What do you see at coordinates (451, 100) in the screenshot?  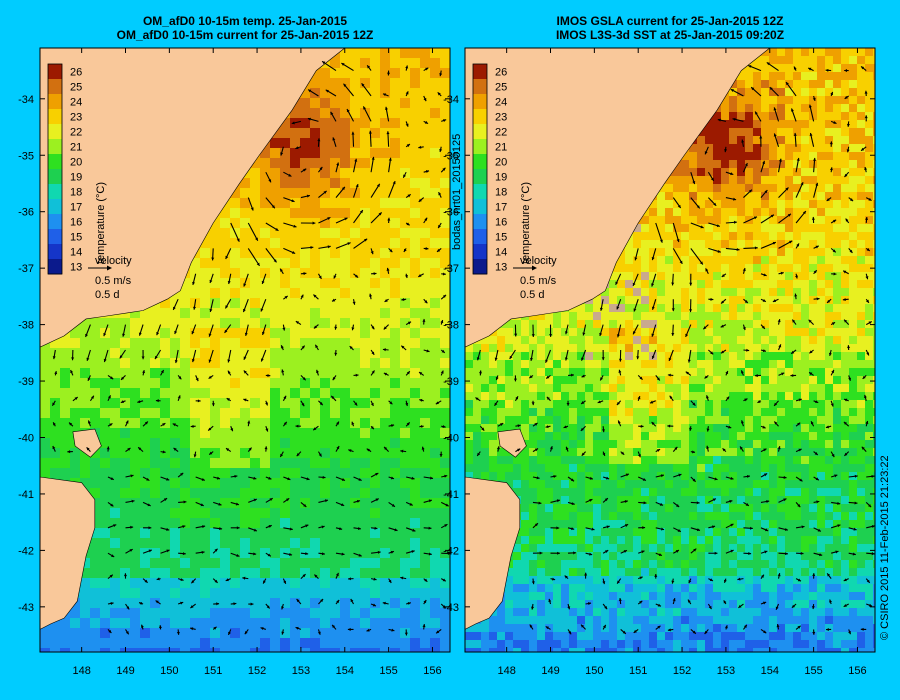 I see `right-lat-tick: -34` at bounding box center [451, 100].